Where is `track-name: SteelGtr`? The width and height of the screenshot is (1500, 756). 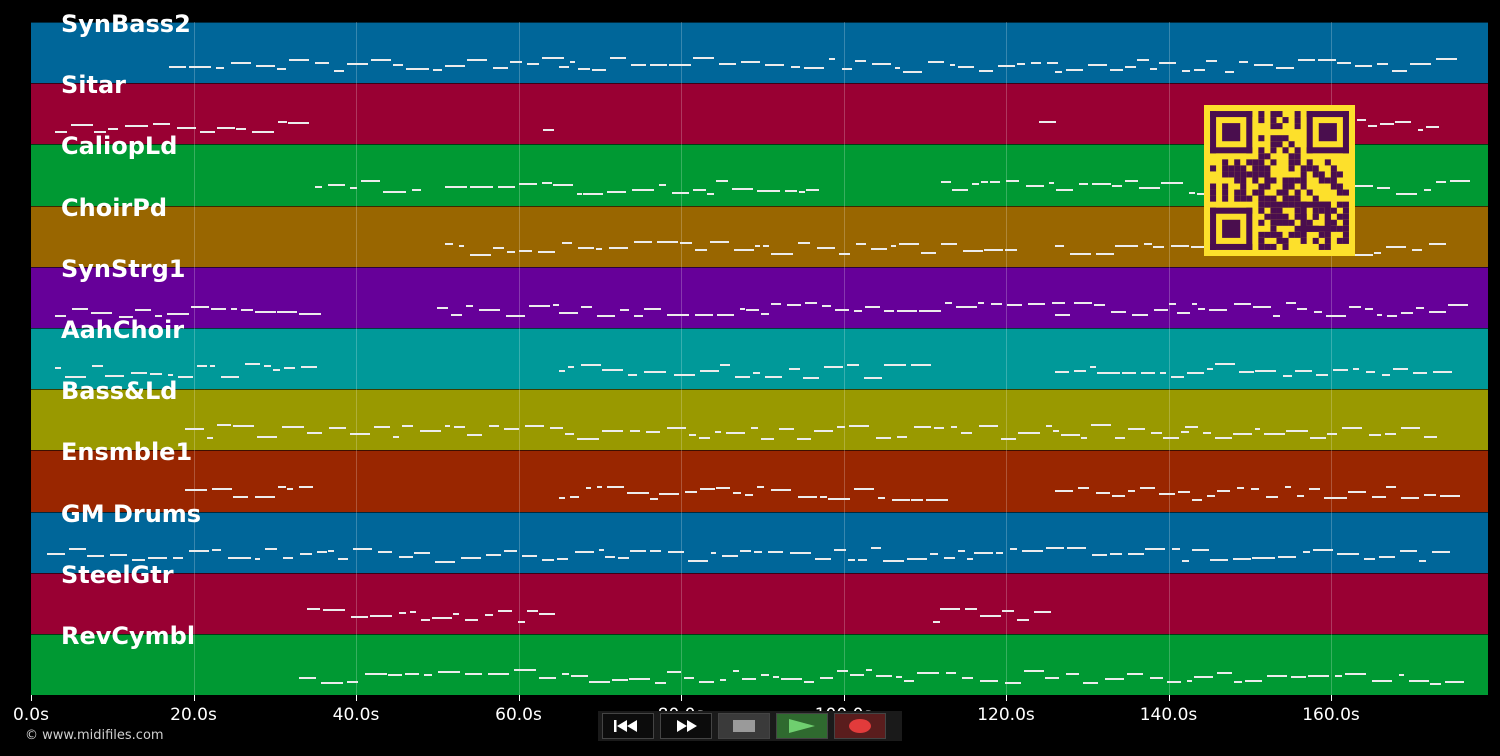
track-name: SteelGtr is located at coordinates (117, 574).